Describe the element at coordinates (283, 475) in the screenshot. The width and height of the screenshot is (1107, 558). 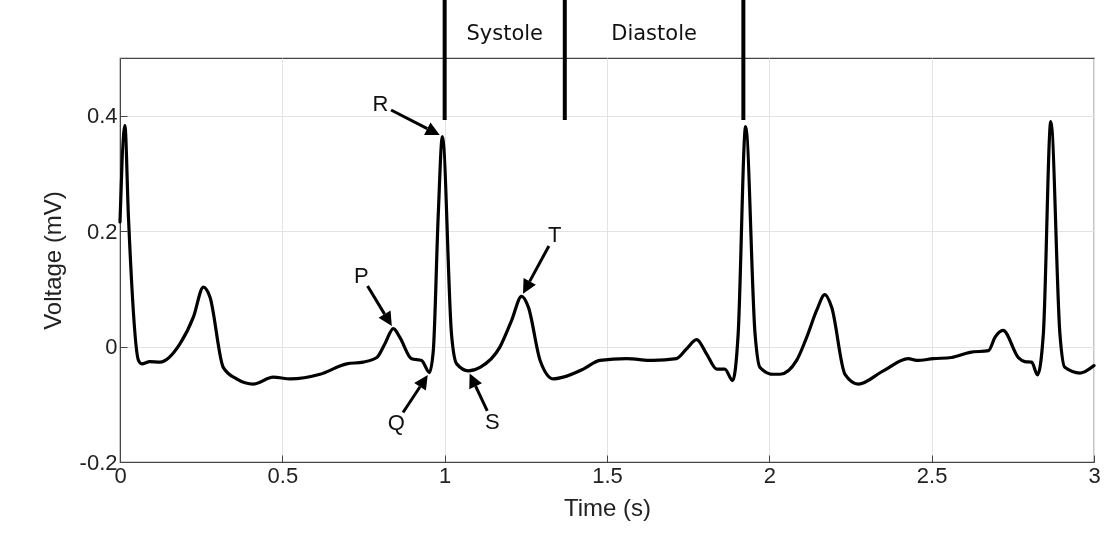
I see `x-tick-label: 0.5` at that location.